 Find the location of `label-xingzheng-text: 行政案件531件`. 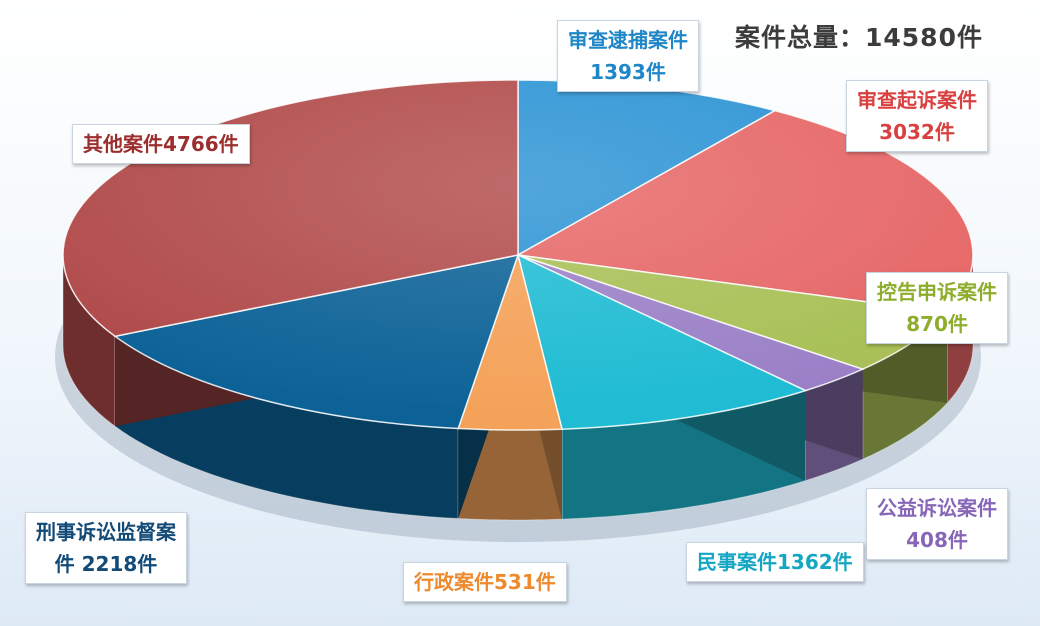

label-xingzheng-text: 行政案件531件 is located at coordinates (485, 582).